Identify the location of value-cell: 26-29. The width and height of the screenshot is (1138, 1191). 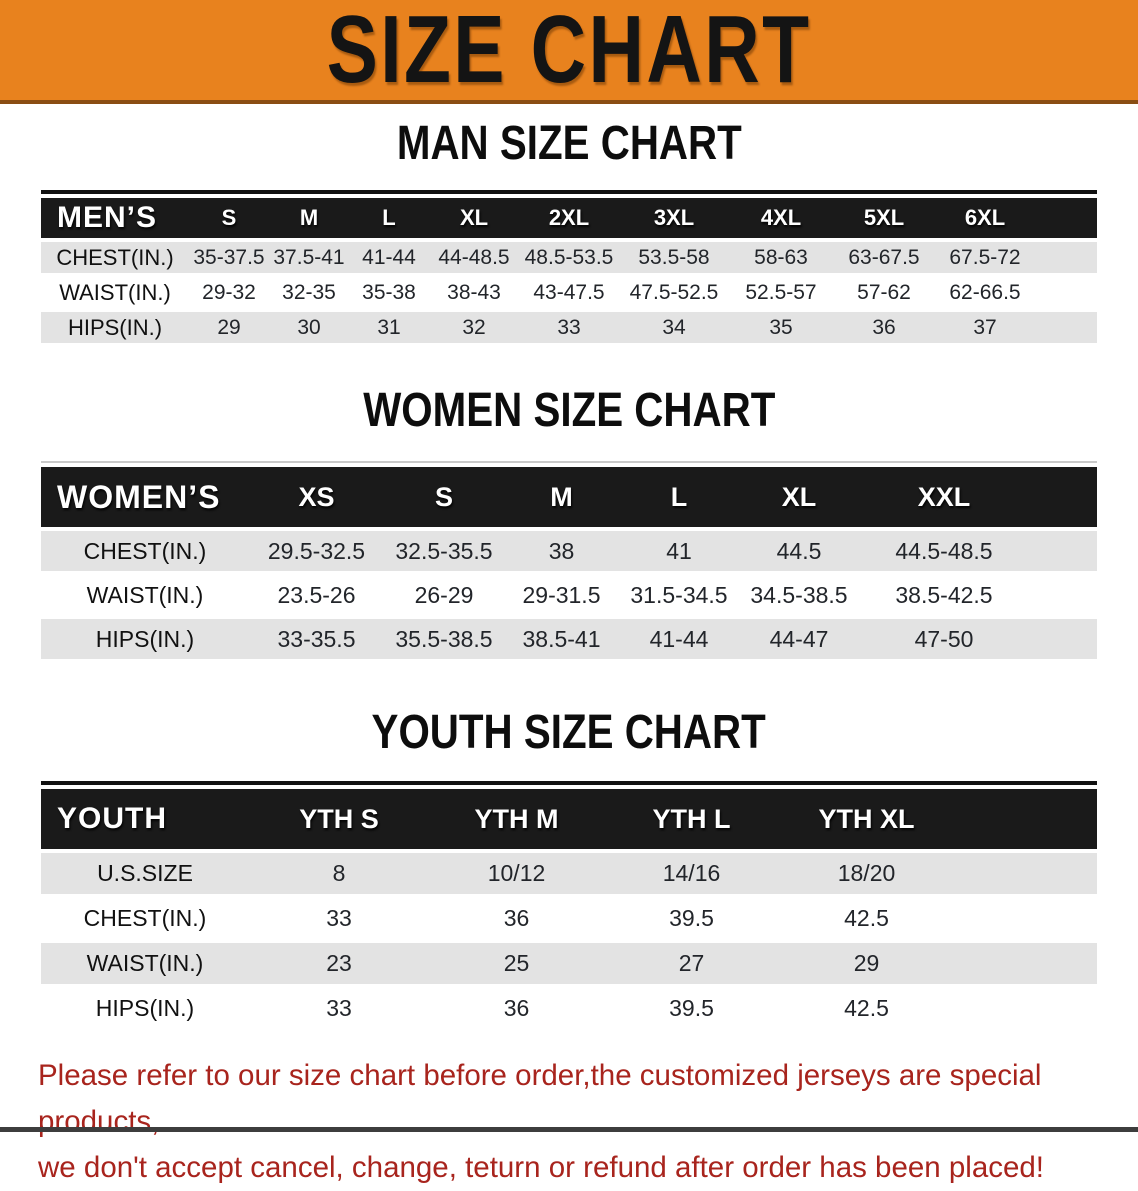
(444, 594).